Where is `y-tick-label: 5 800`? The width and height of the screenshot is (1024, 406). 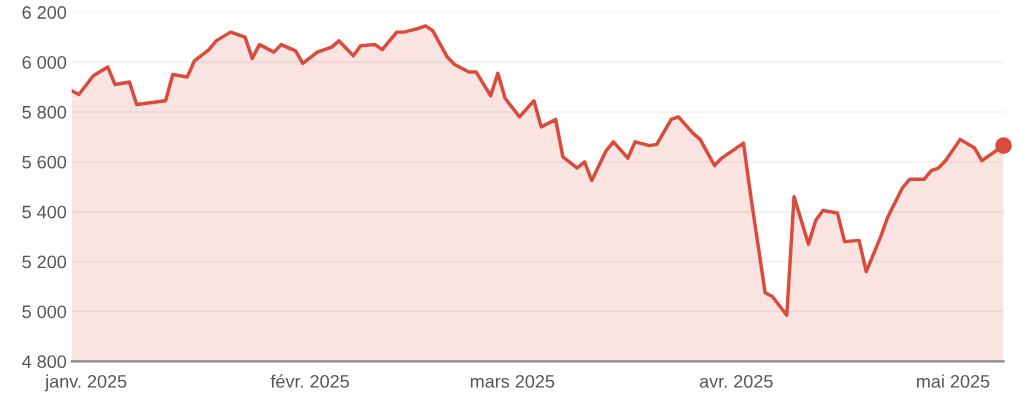
y-tick-label: 5 800 is located at coordinates (44, 112).